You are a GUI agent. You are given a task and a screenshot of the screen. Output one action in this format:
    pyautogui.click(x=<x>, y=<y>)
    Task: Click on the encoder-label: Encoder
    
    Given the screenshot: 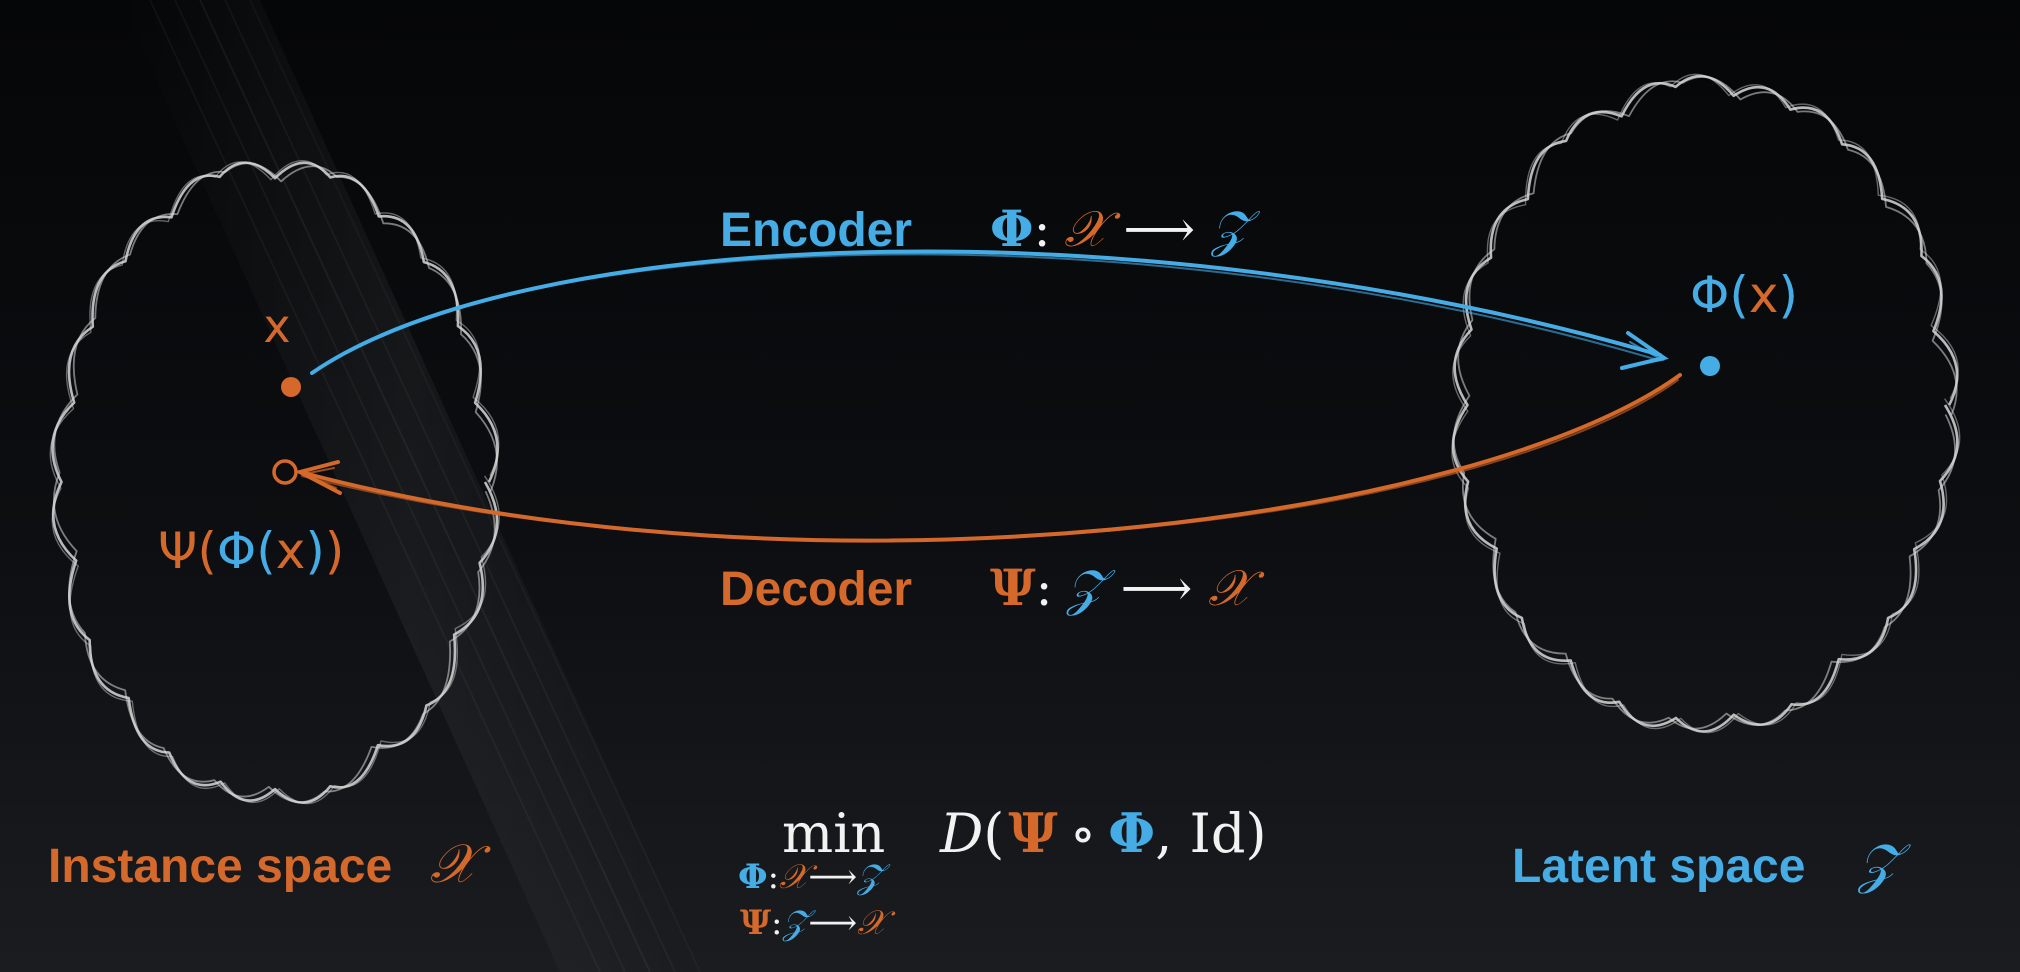 What is the action you would take?
    pyautogui.click(x=816, y=230)
    